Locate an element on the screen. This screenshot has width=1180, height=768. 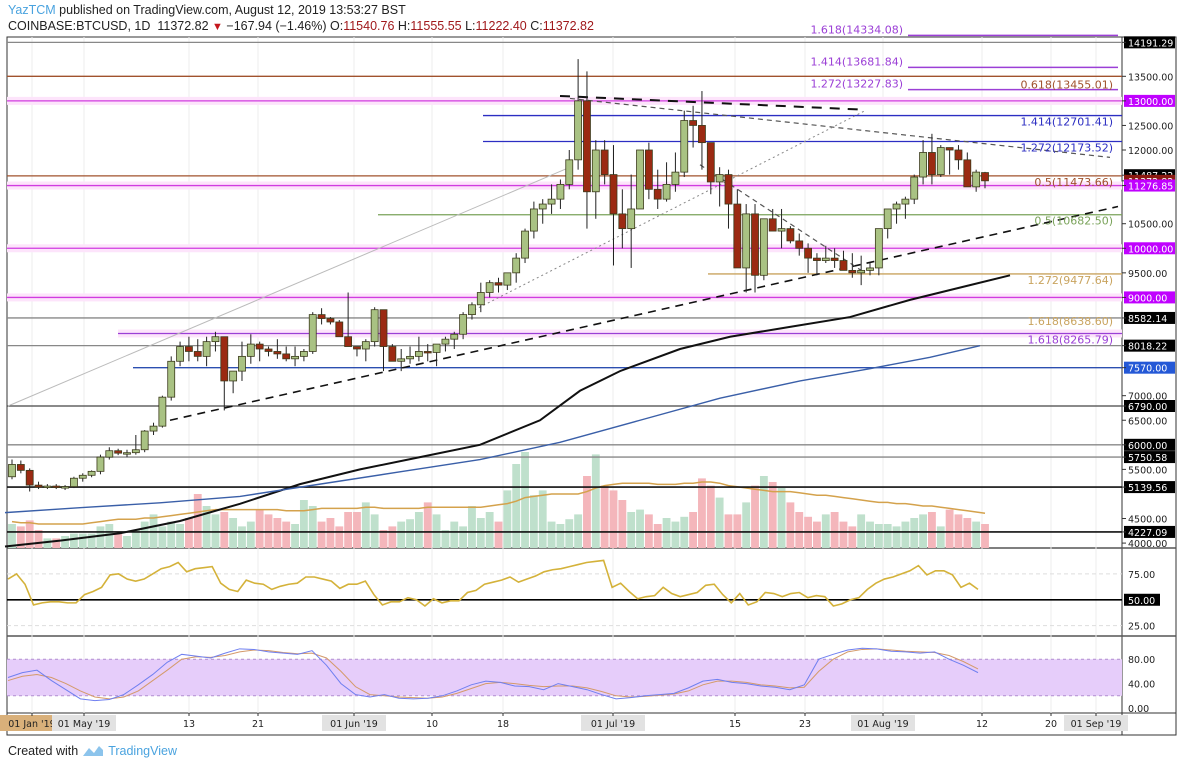
dashed-descending-line is located at coordinates (840, 127).